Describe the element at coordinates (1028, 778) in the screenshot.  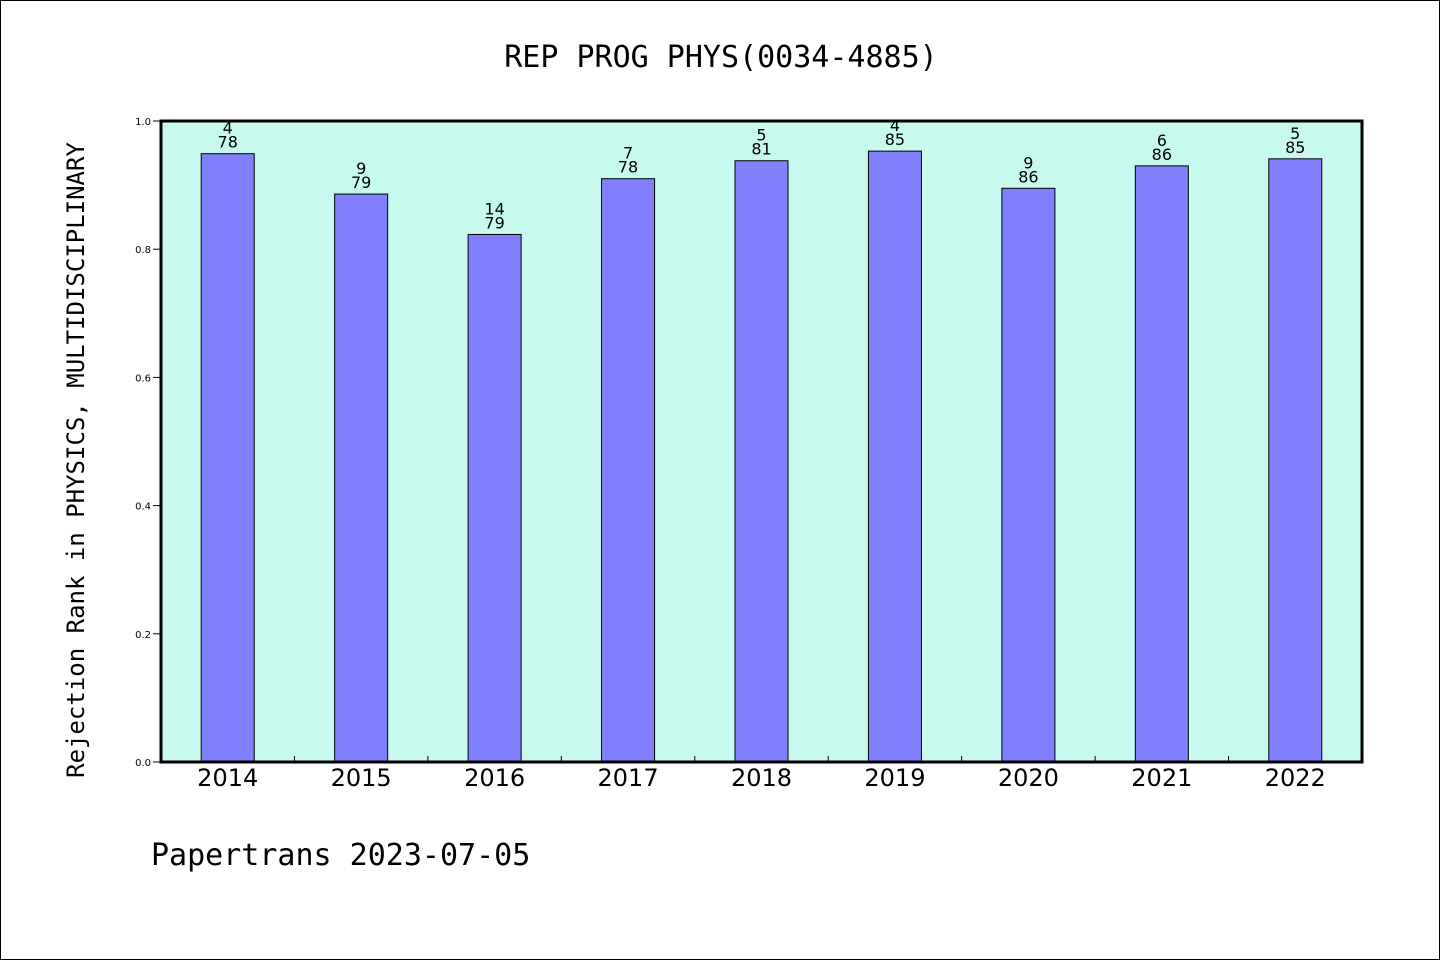
I see `x-tick-label: 2020` at that location.